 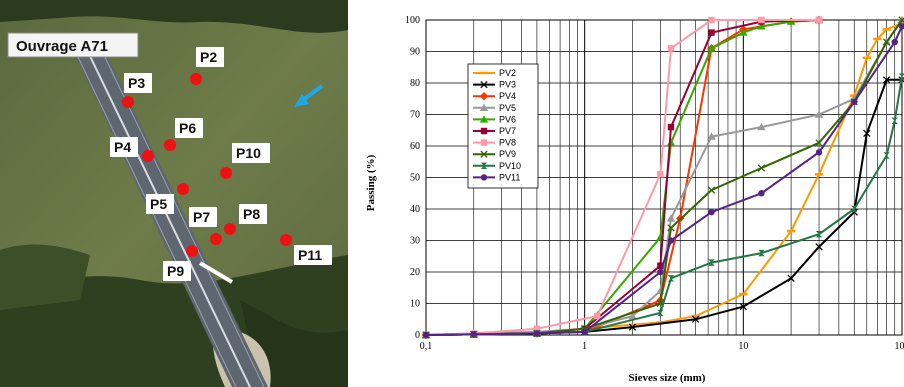 I want to click on measurement-points: P2 P3 P4 P5 P6 P7 P8 P9 P10 P11, so click(x=221, y=164).